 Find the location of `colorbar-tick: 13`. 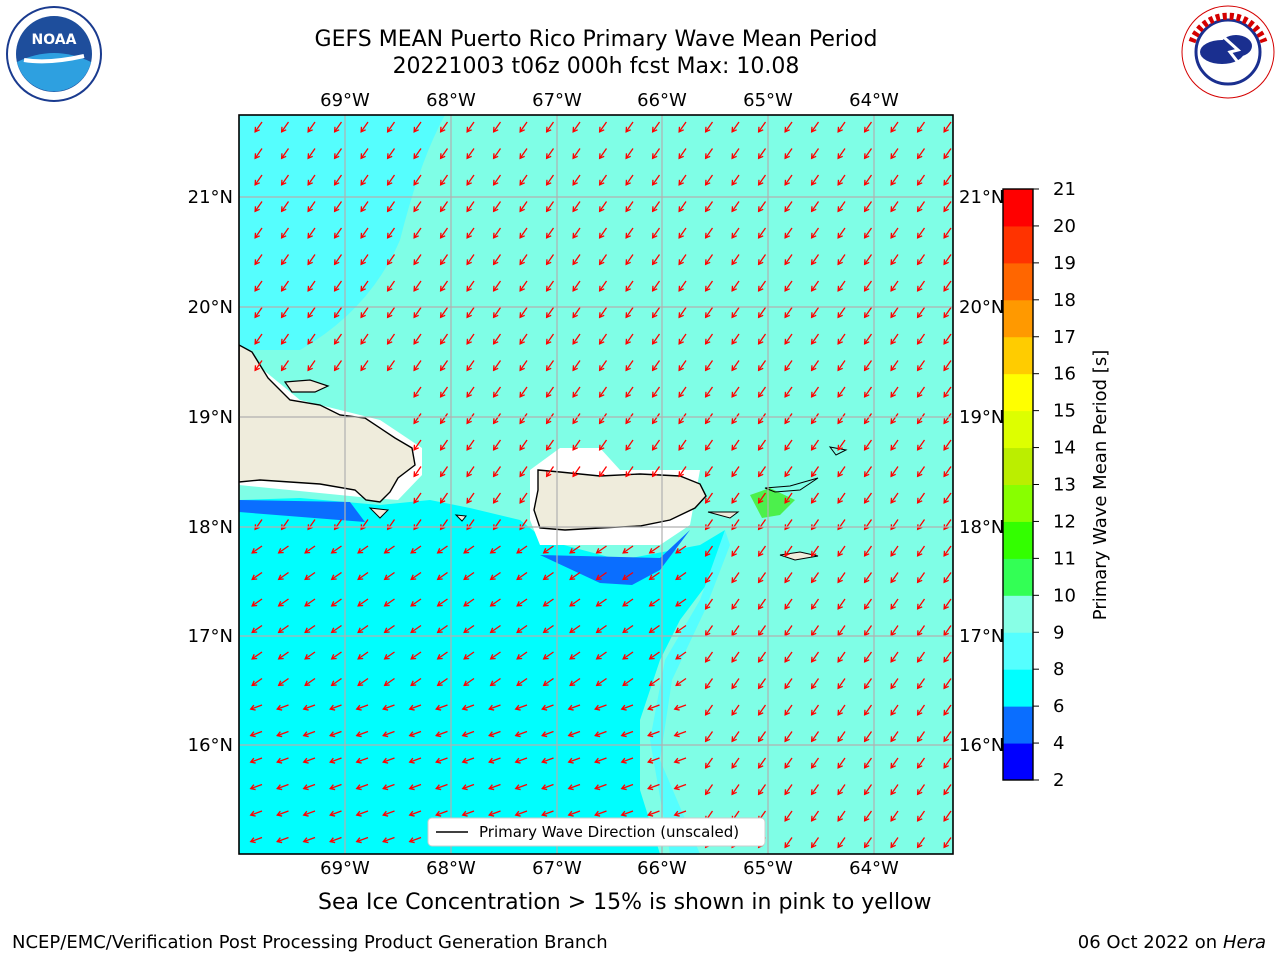

colorbar-tick: 13 is located at coordinates (1064, 485).